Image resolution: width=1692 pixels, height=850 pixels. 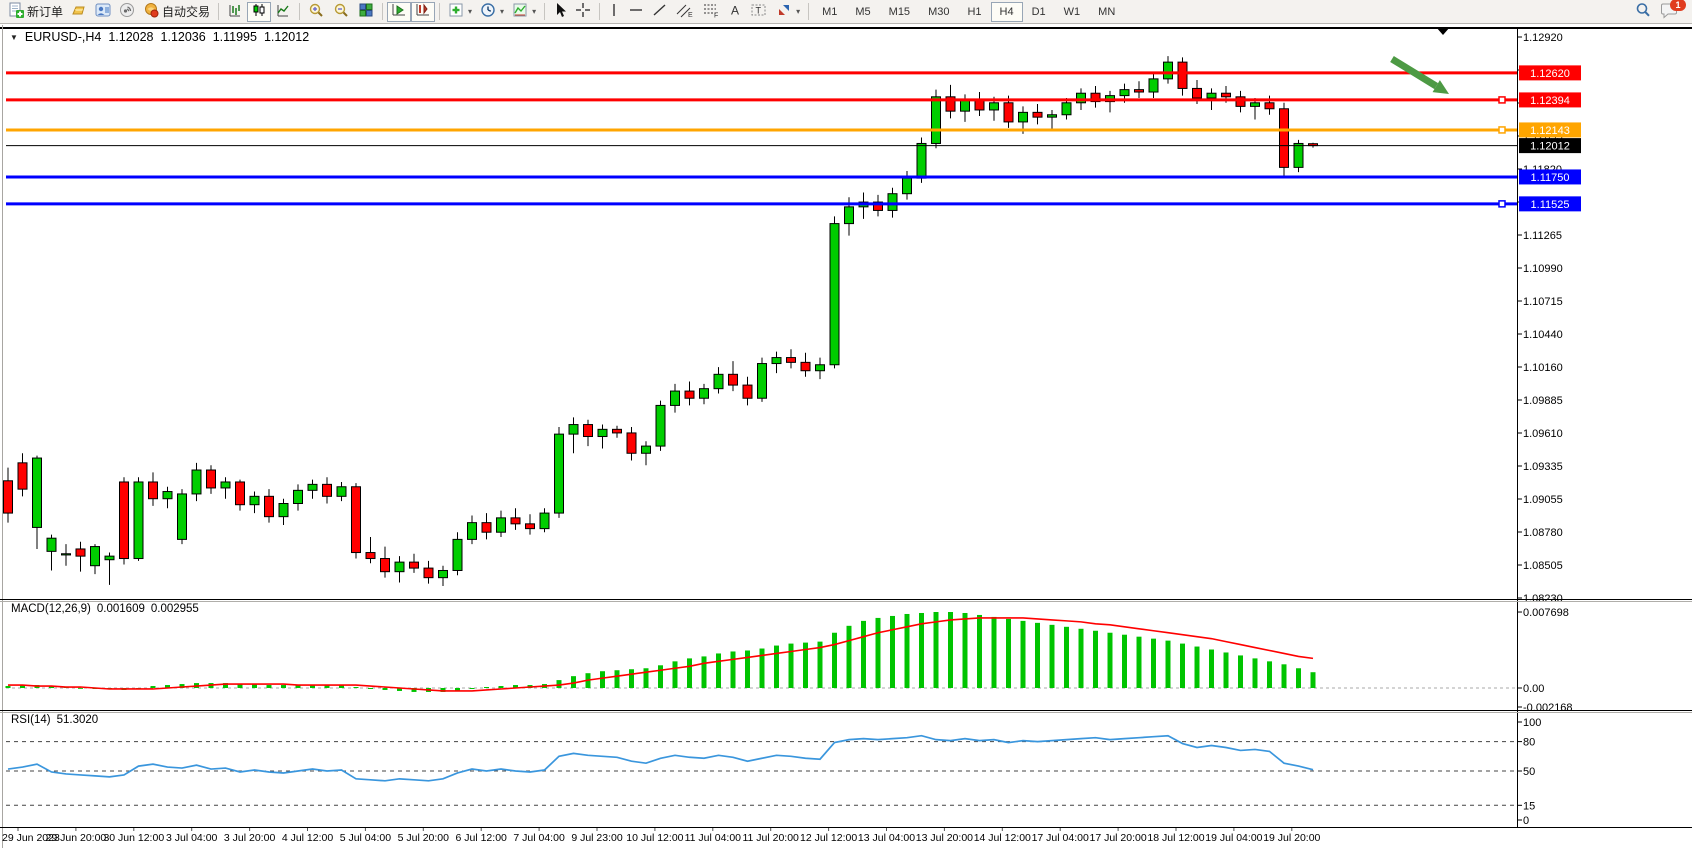 I want to click on svg-text: 18 Jul 12:00, so click(x=1175, y=838).